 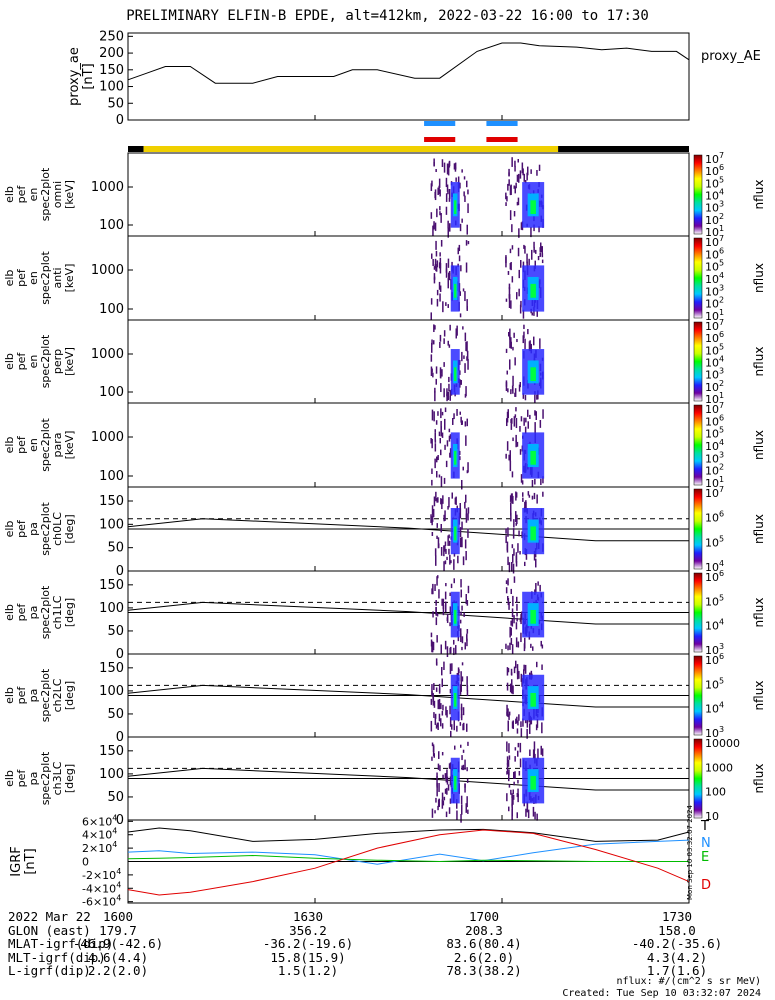 I want to click on panel-7-ylabel: elbpefpaspec2plotch2LC[deg], so click(x=39, y=695).